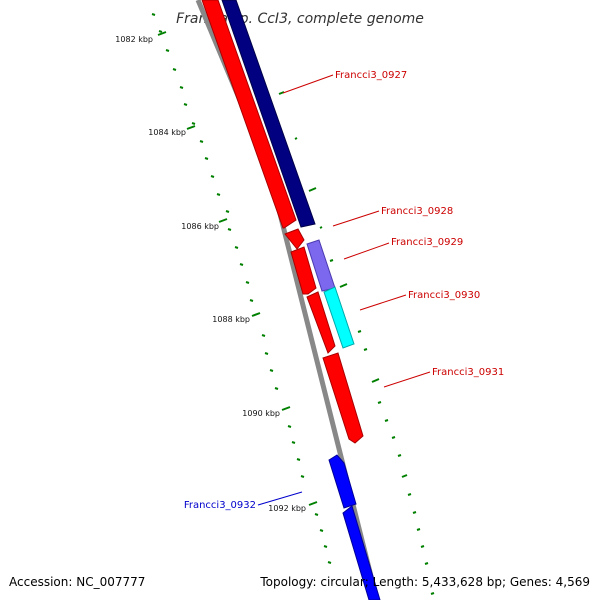  I want to click on gene-francci3-0927-forward, so click(268, 114).